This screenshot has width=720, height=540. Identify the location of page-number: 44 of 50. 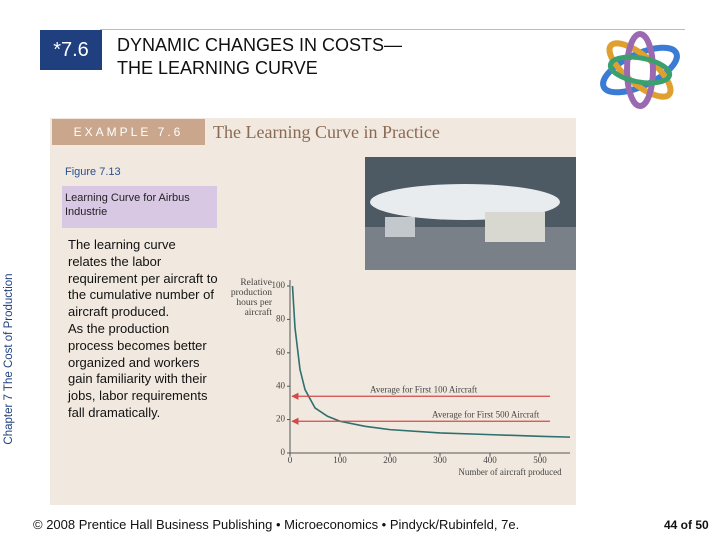
(686, 525).